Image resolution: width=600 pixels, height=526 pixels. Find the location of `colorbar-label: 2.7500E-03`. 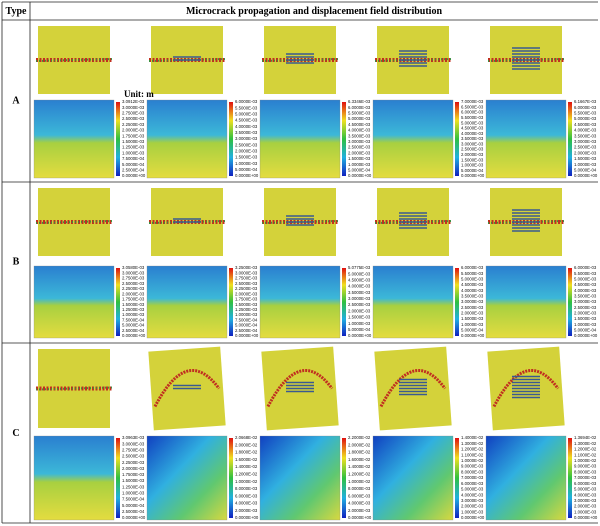

colorbar-label: 2.7500E-03 is located at coordinates (133, 278).